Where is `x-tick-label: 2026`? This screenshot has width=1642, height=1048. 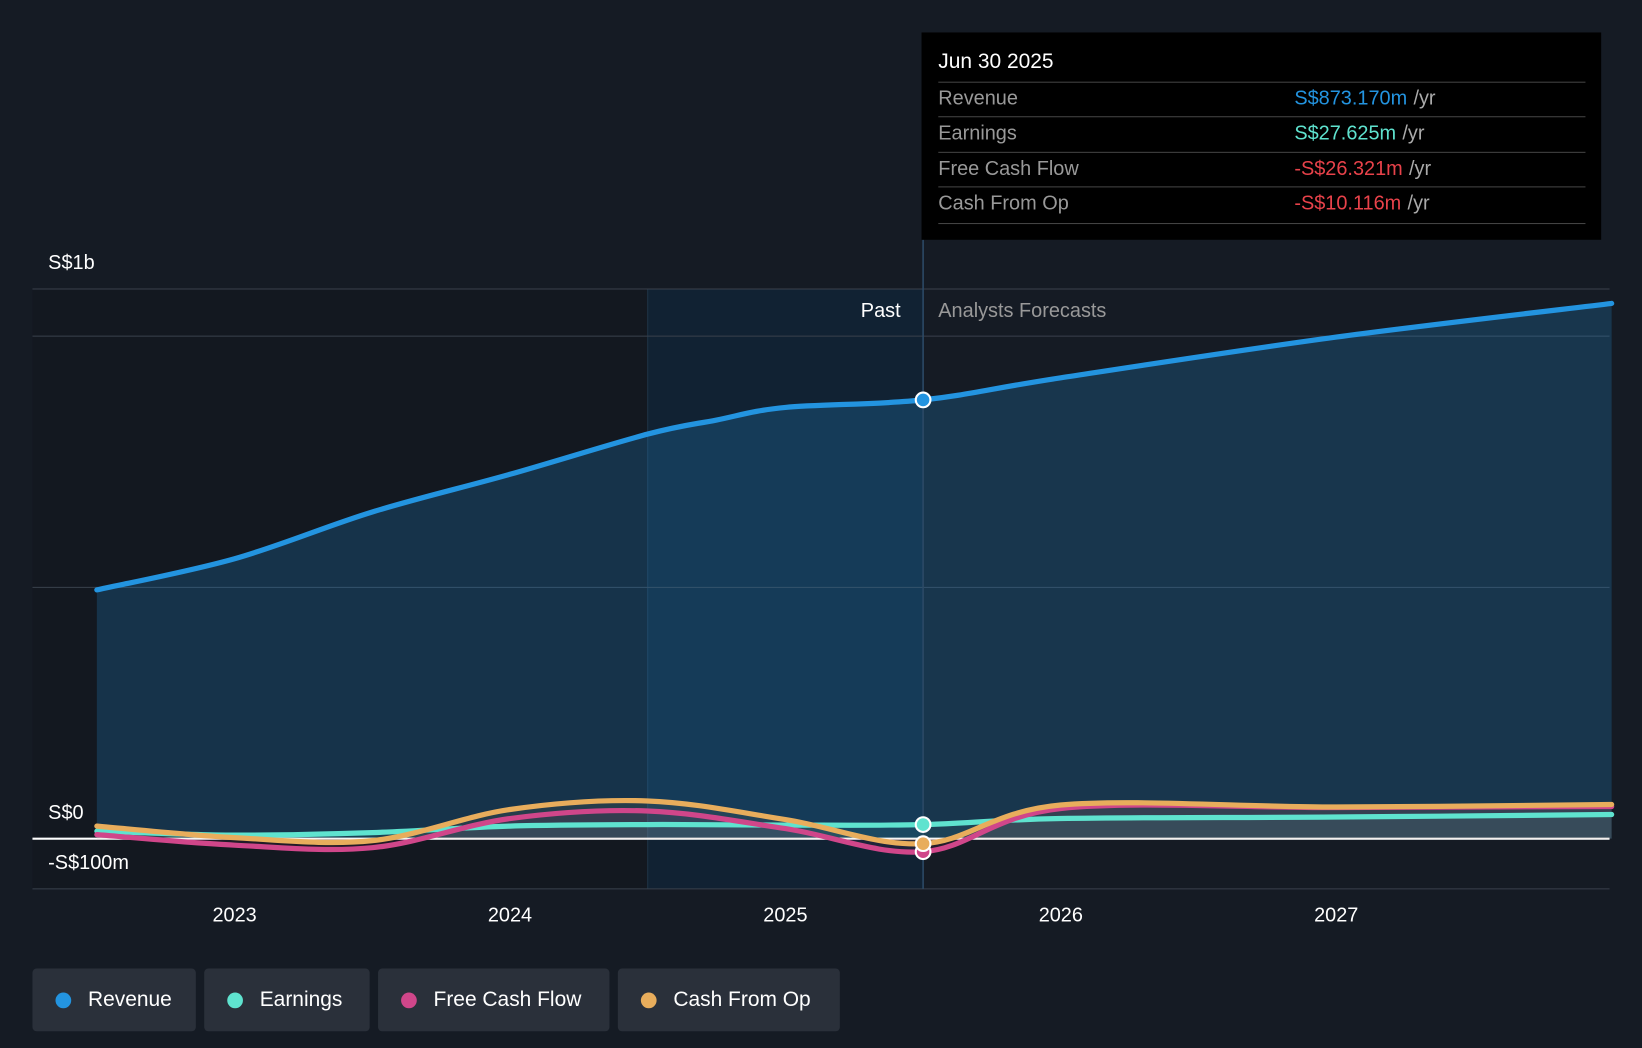
x-tick-label: 2026 is located at coordinates (1061, 915).